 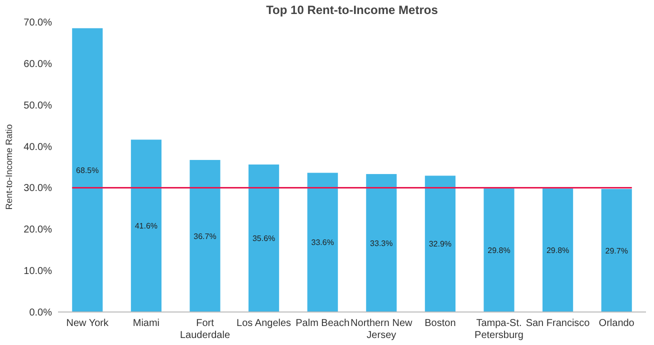 I want to click on data-label: 68.5%, so click(x=87, y=170).